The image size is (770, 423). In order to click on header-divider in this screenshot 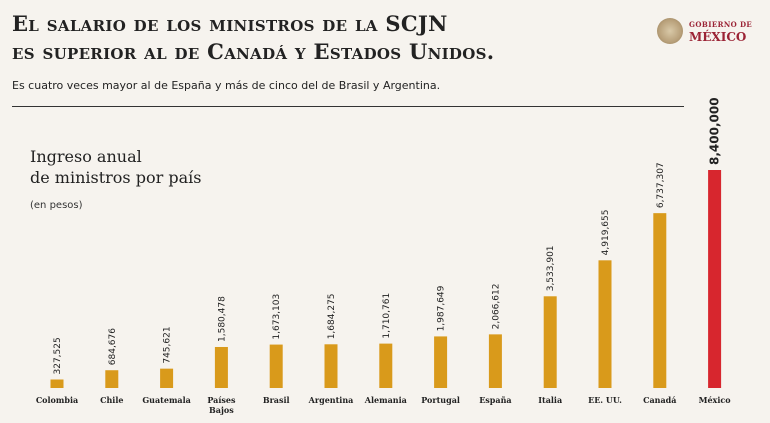, I will do `click(348, 106)`.